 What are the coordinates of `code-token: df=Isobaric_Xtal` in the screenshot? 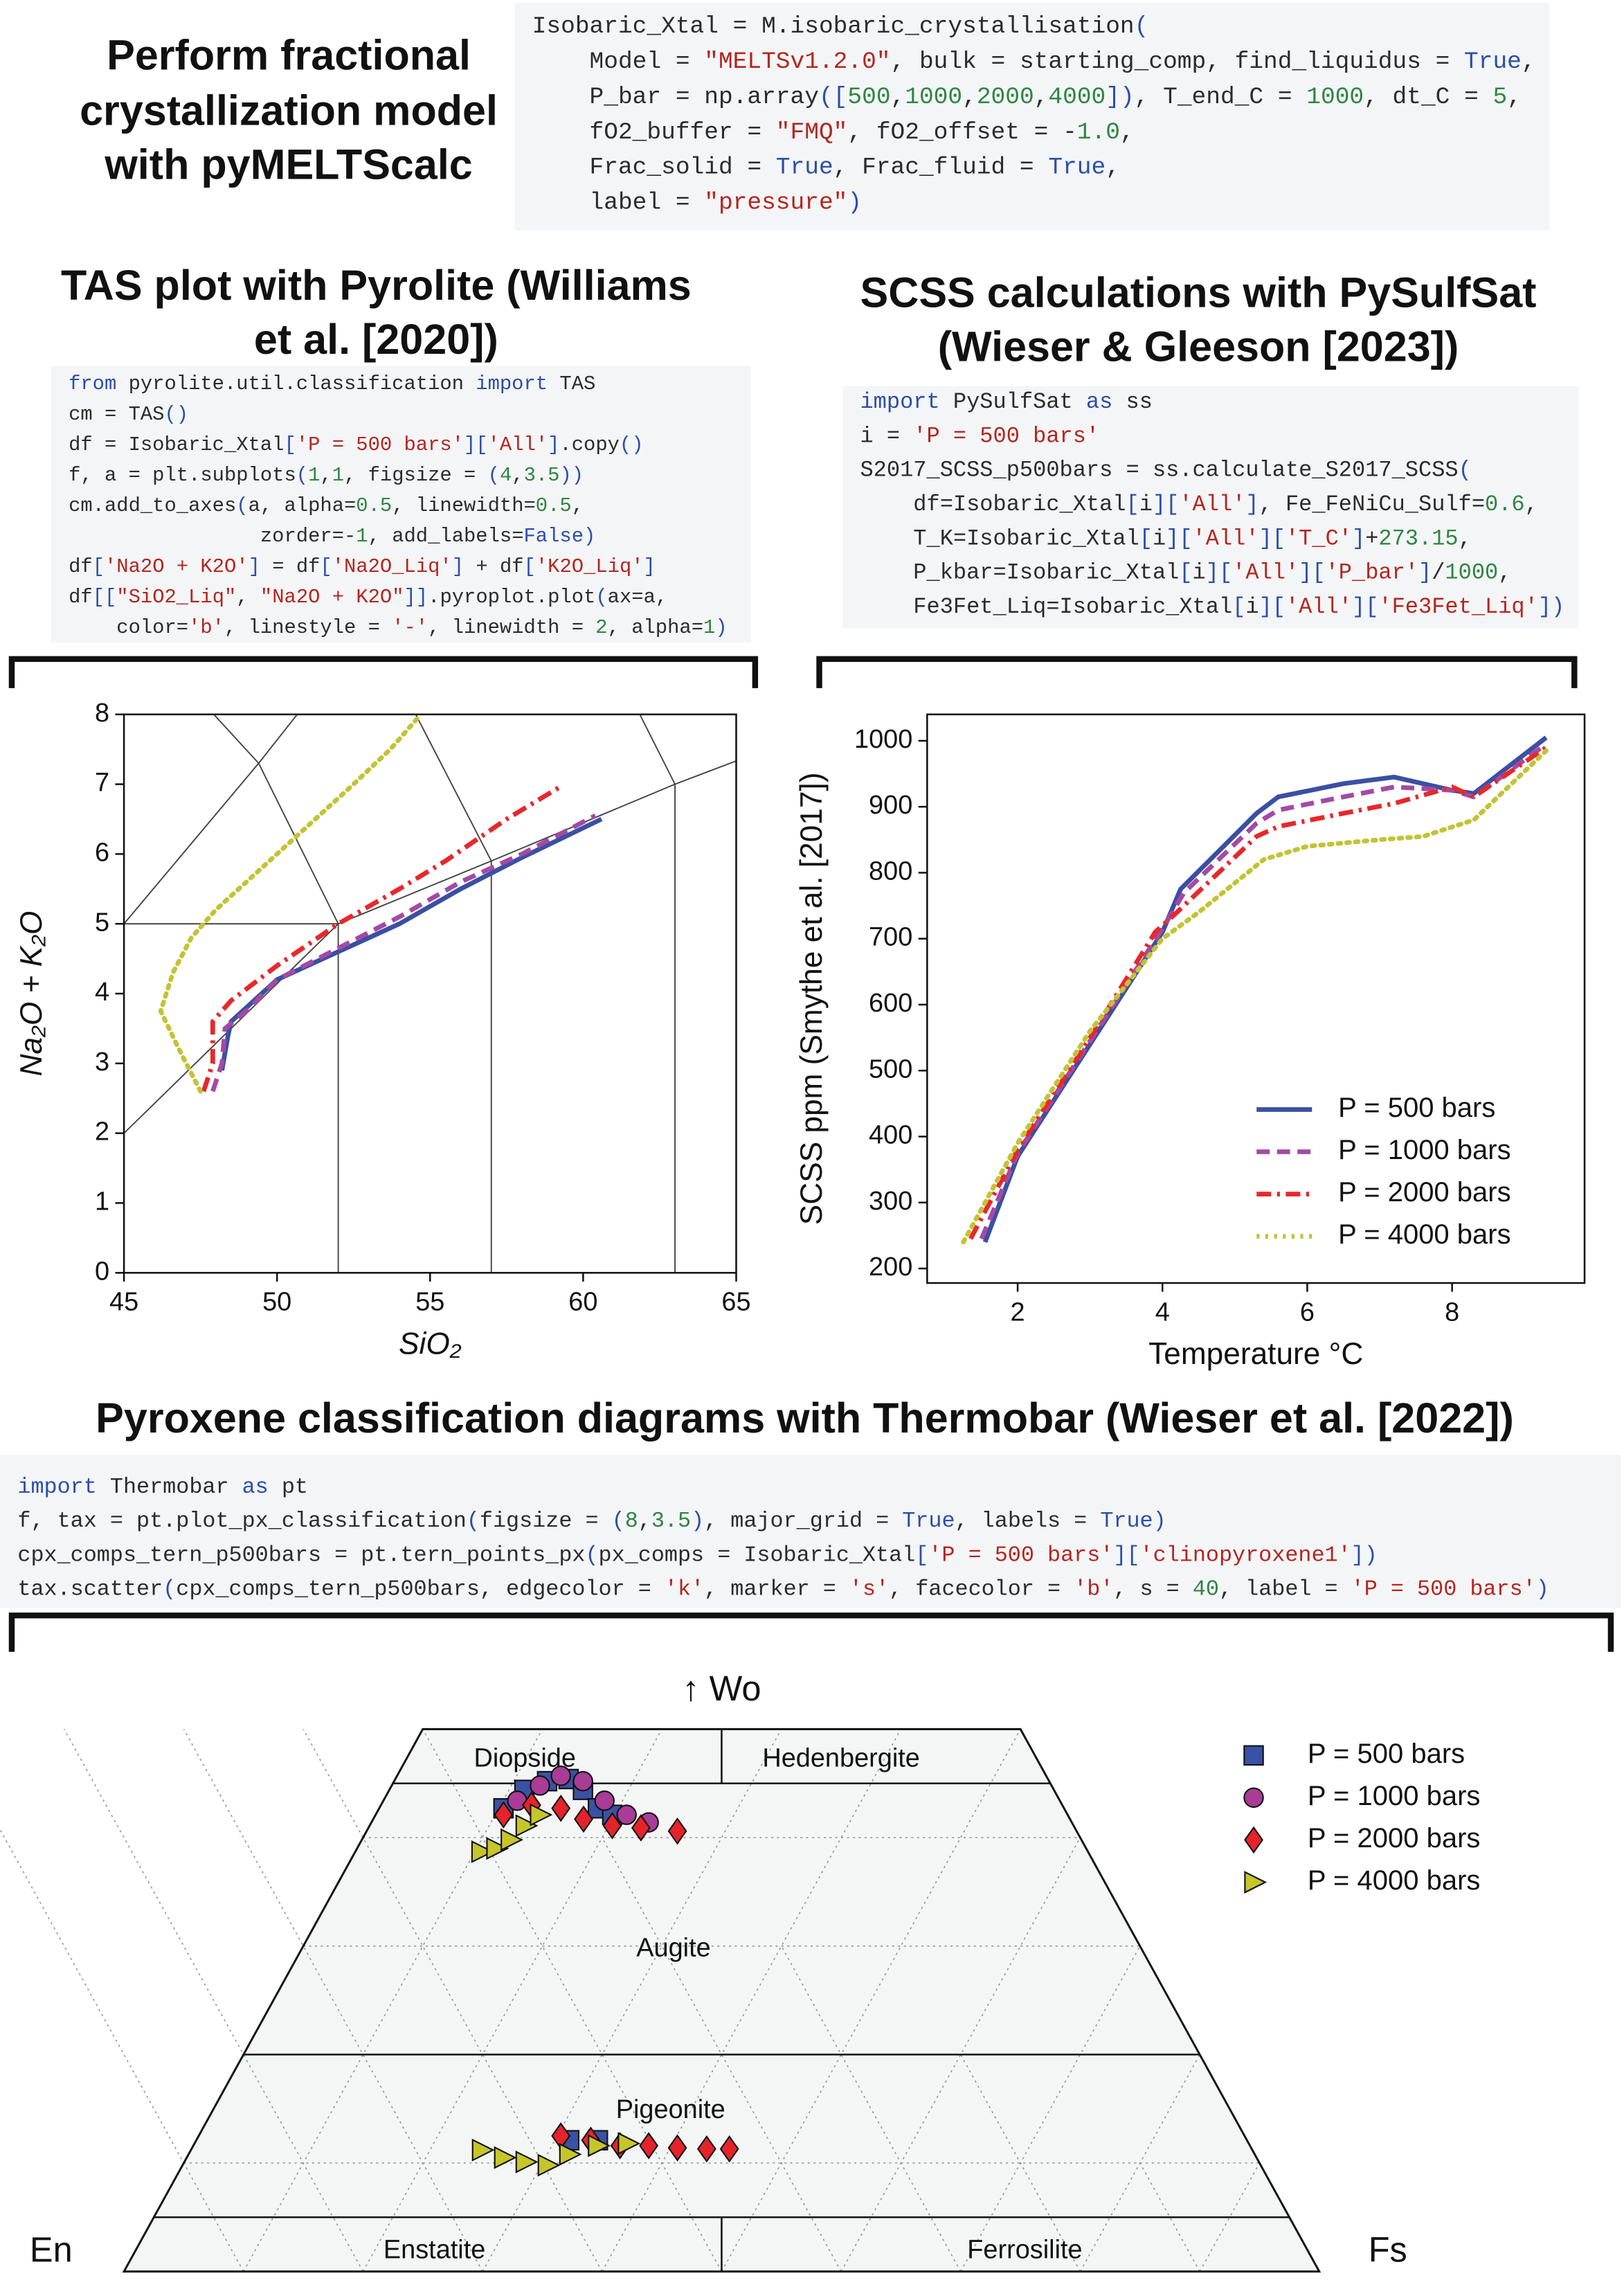 It's located at (993, 504).